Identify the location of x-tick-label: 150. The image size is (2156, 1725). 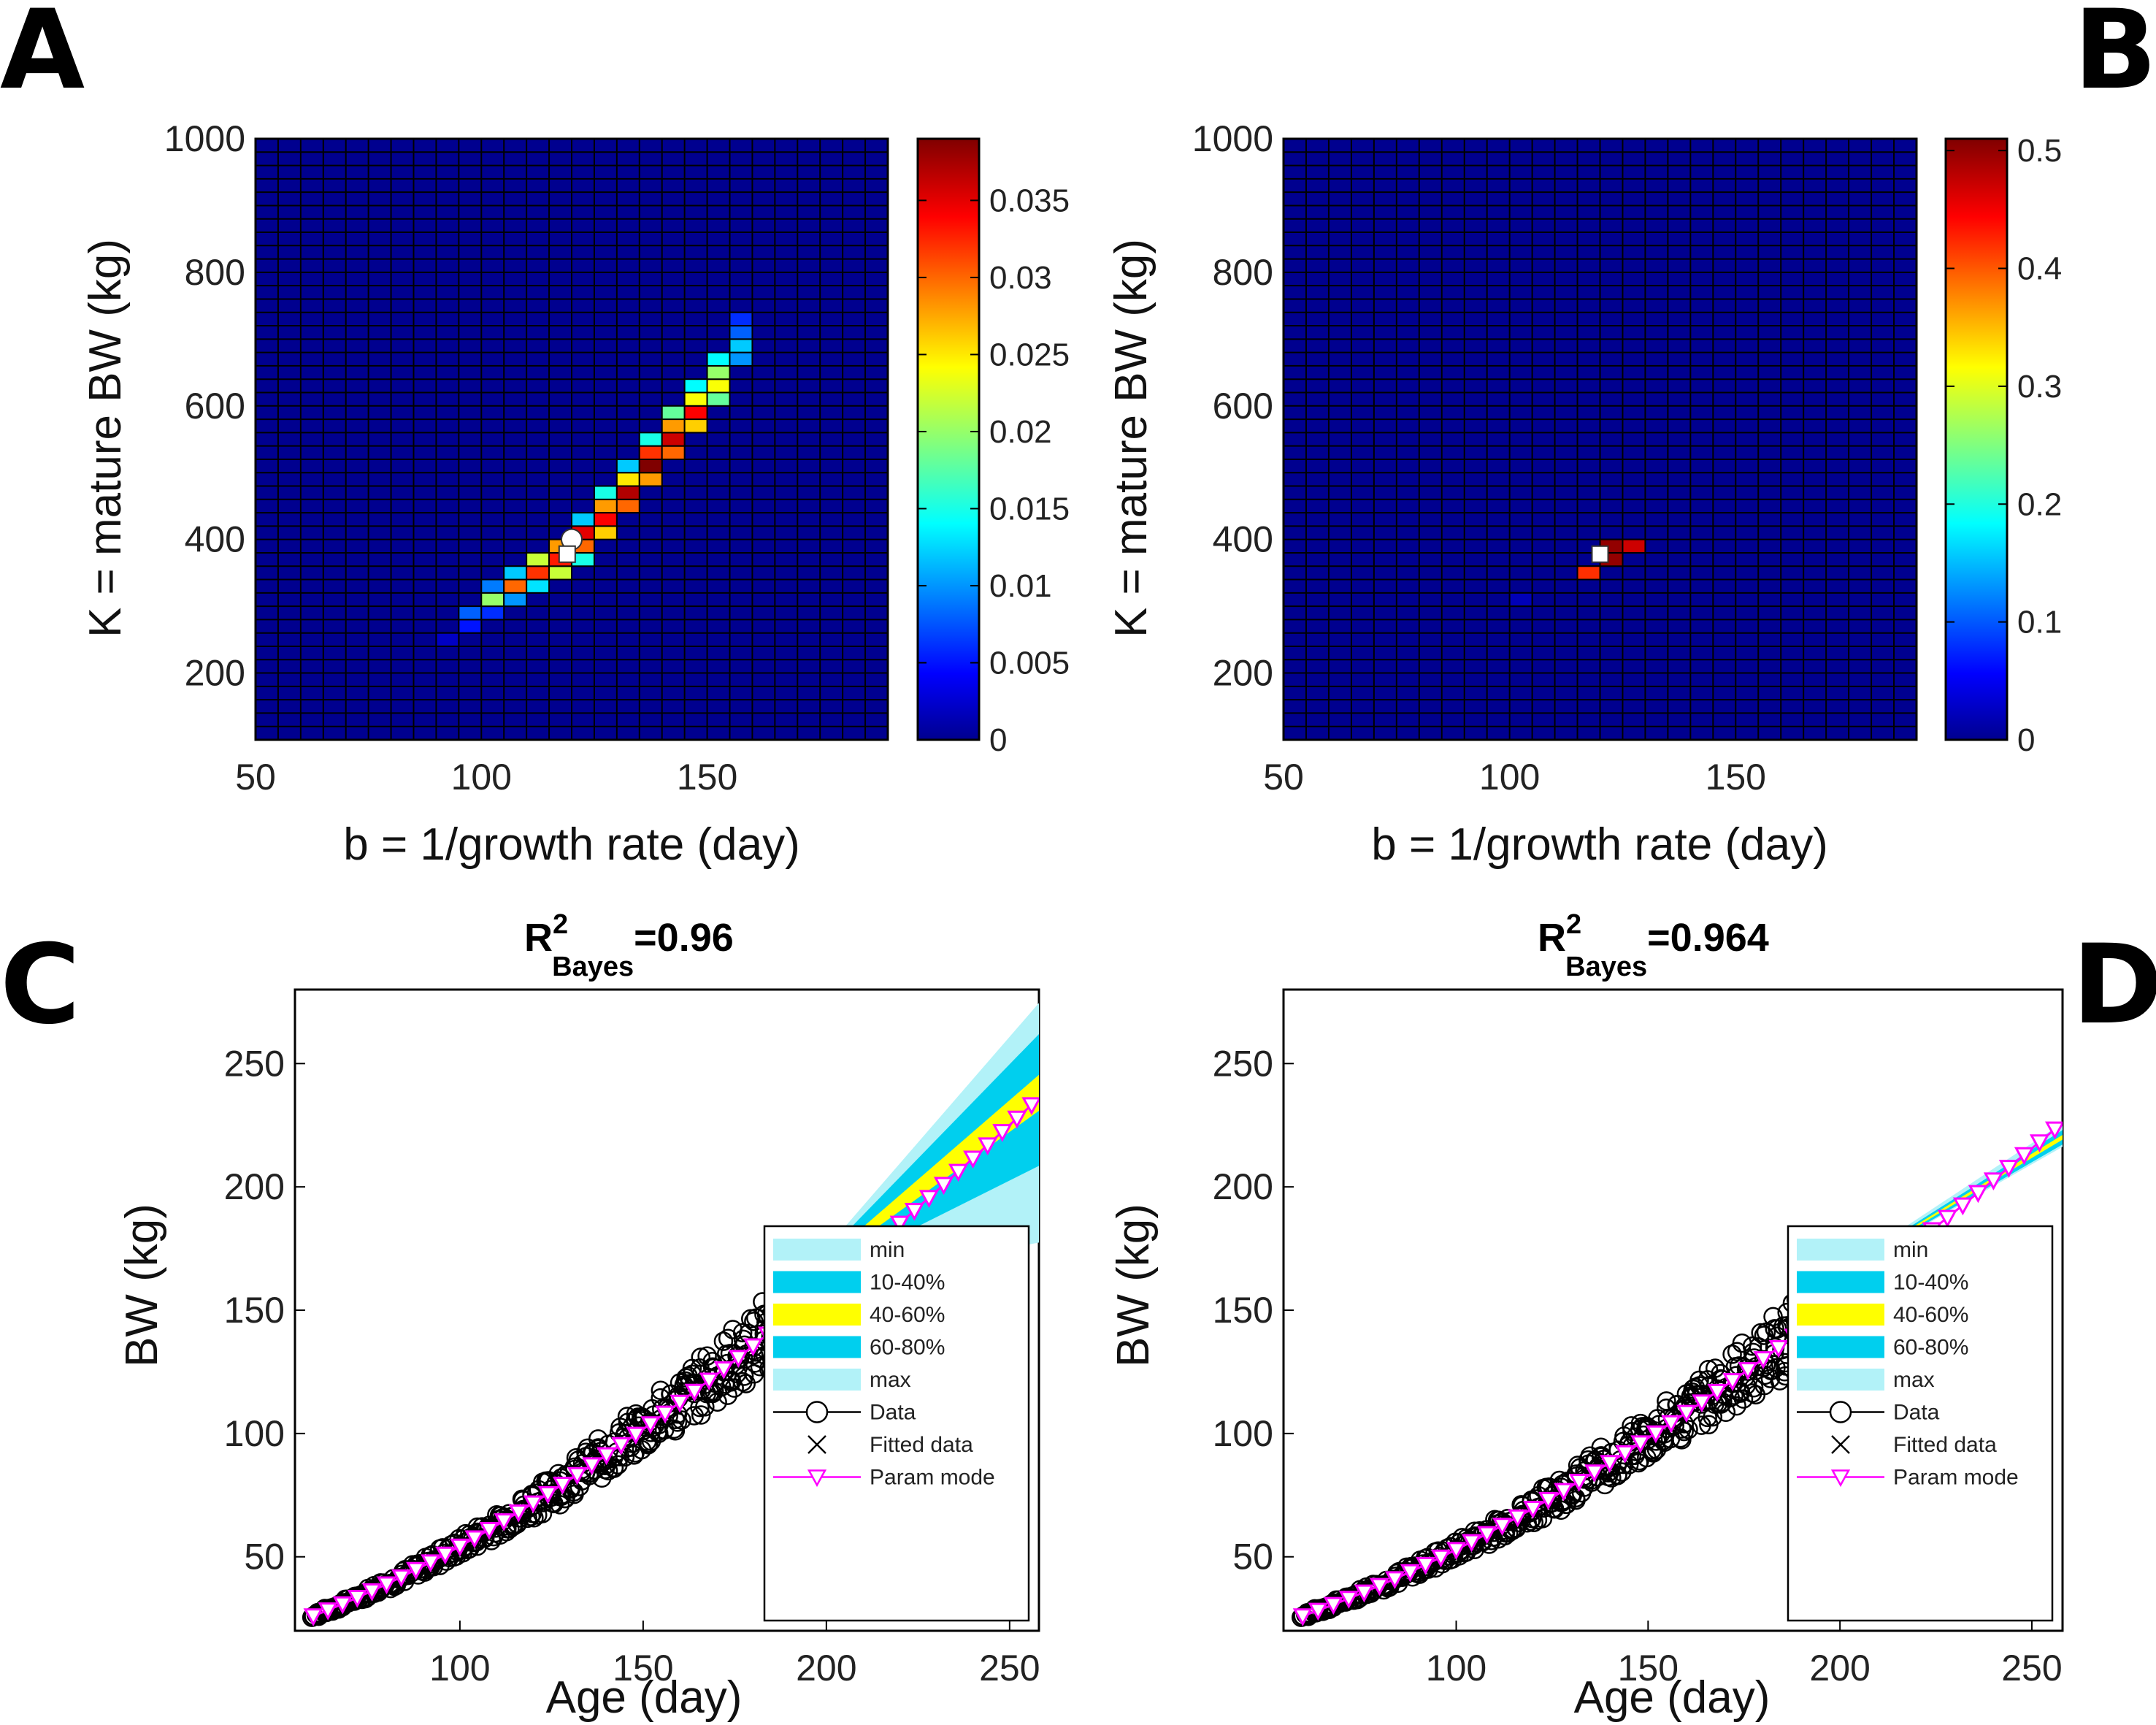
(643, 1668).